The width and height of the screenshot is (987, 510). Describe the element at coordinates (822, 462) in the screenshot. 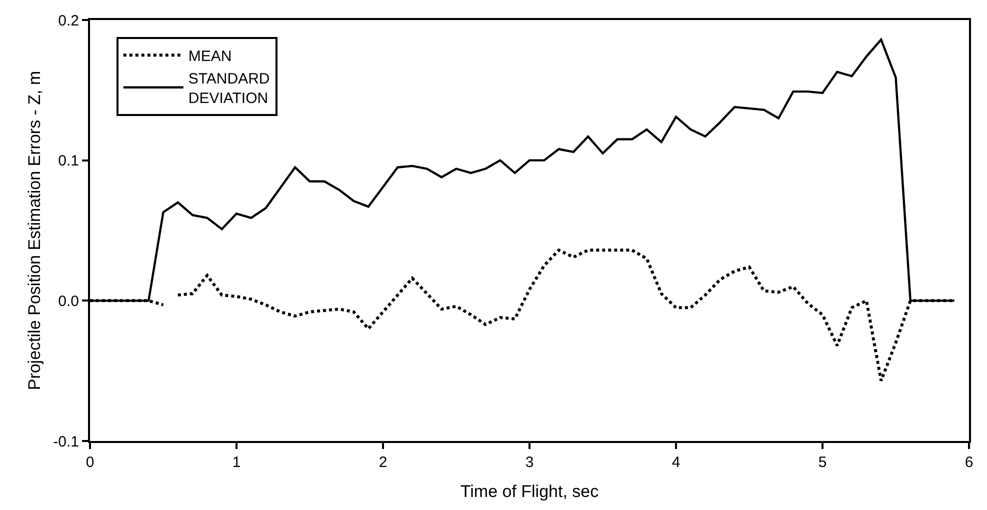

I see `x-tick-label: 5` at that location.